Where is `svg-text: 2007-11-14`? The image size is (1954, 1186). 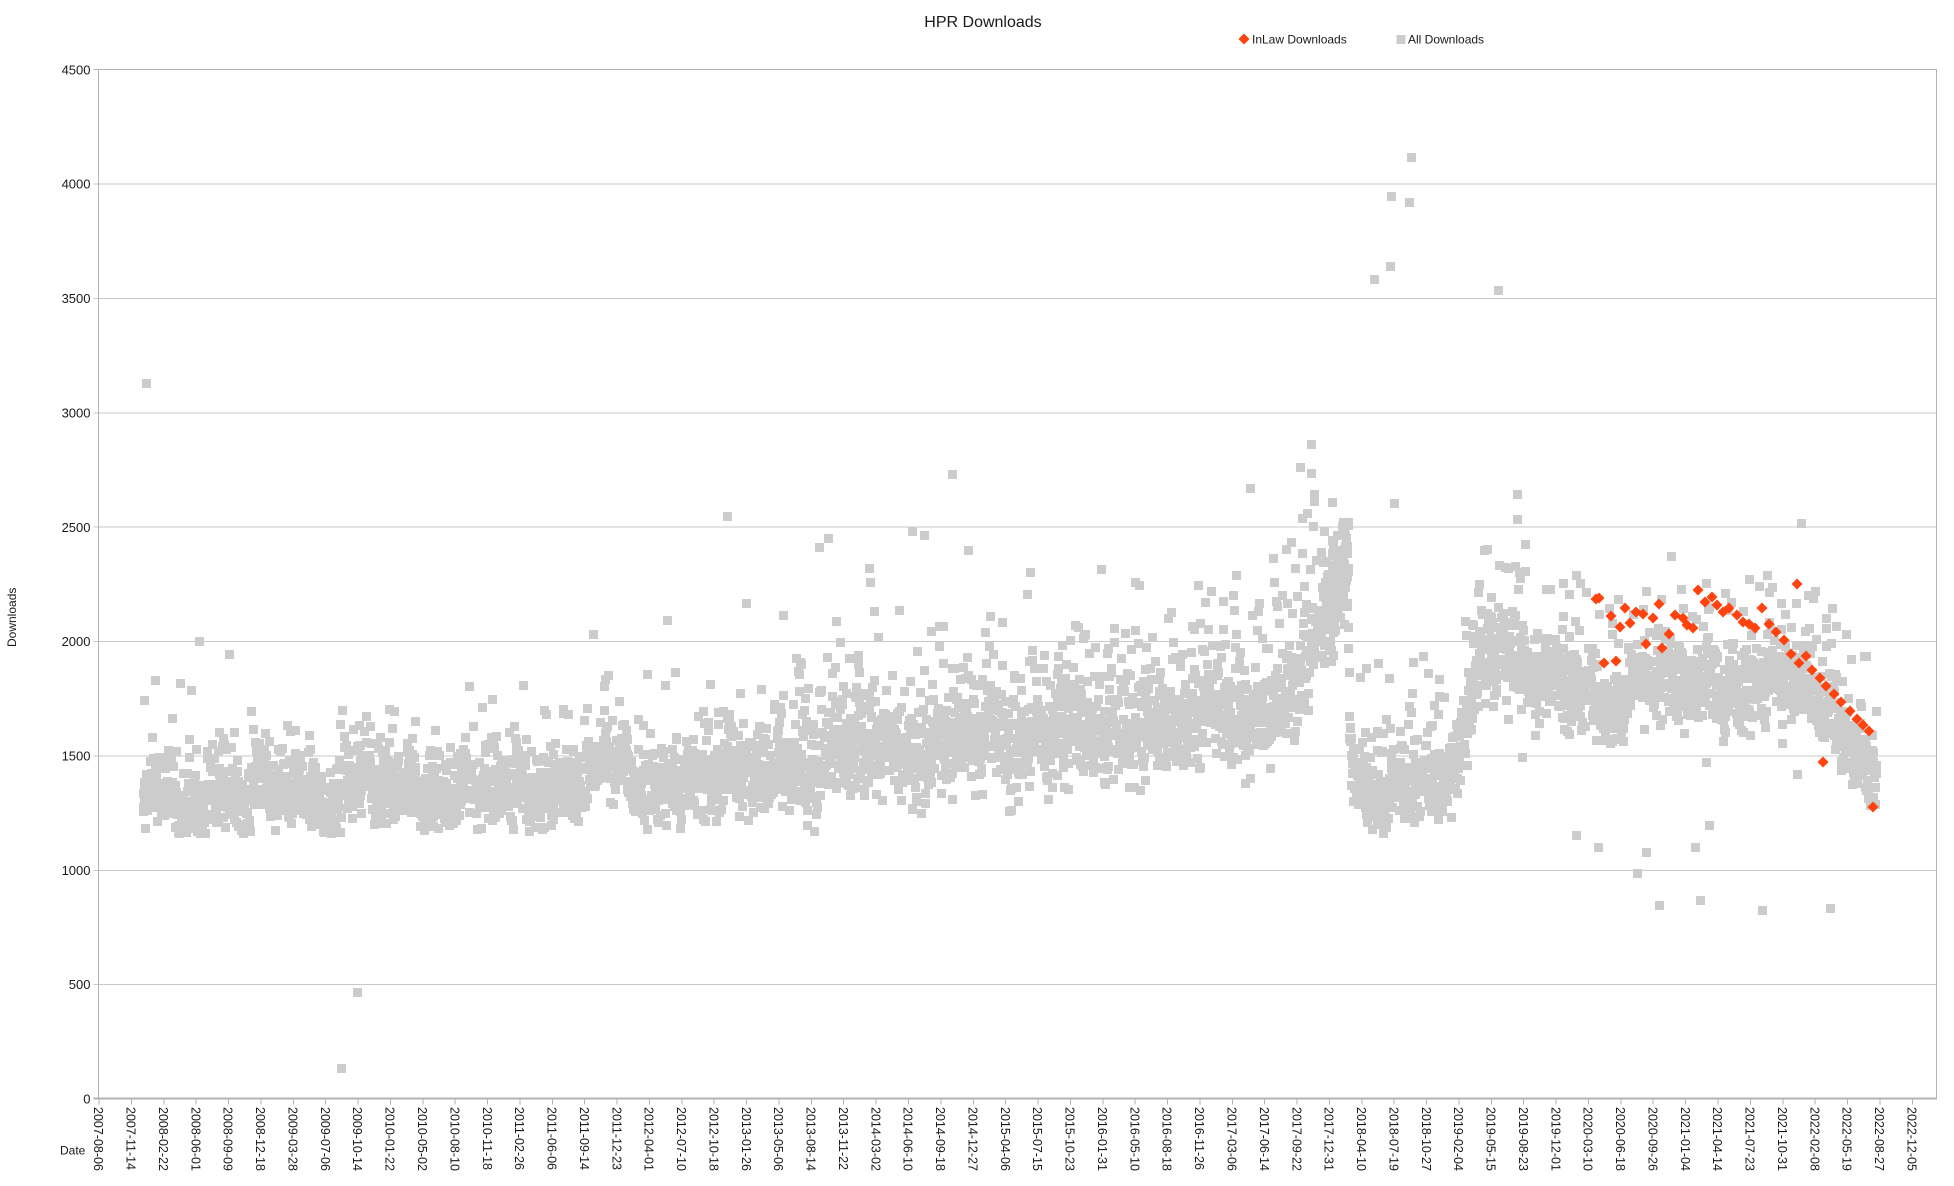 svg-text: 2007-11-14 is located at coordinates (131, 1138).